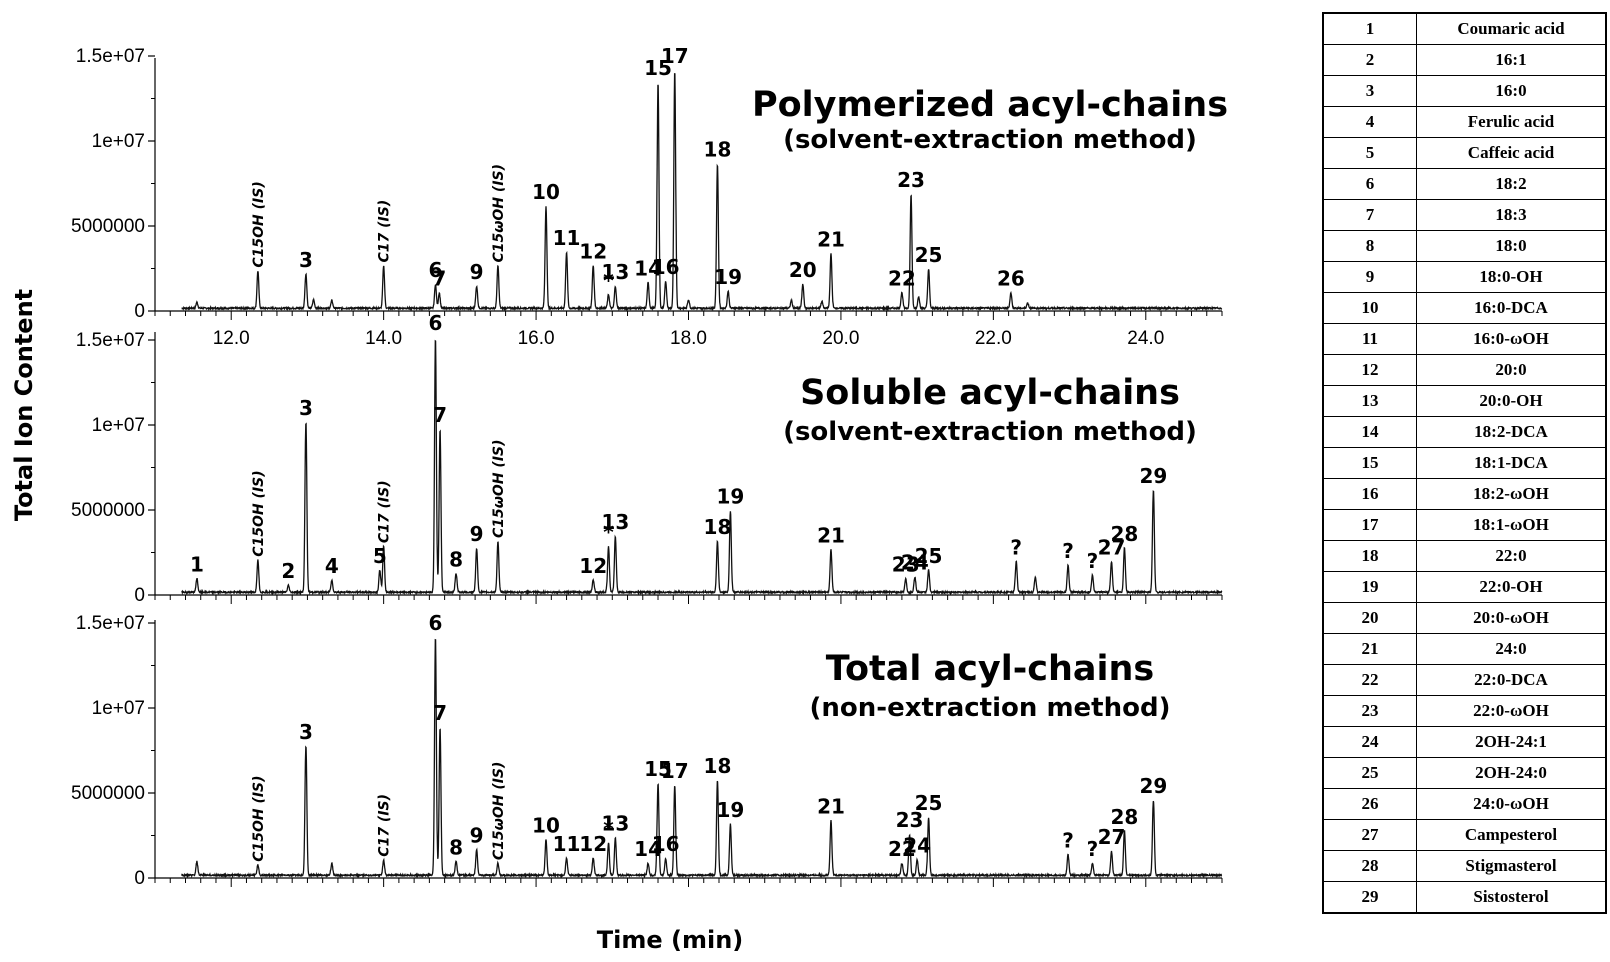 The width and height of the screenshot is (1610, 962). What do you see at coordinates (990, 105) in the screenshot?
I see `panel-title: Polymerized acyl-chains` at bounding box center [990, 105].